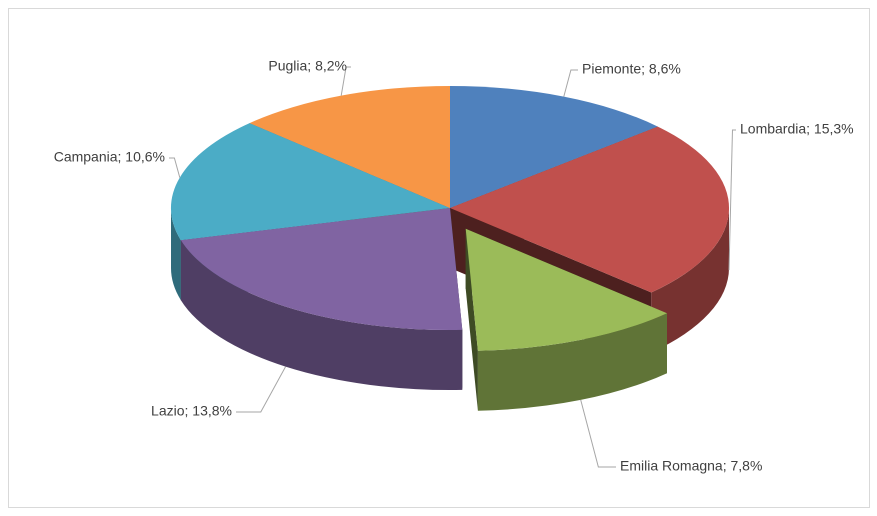 The image size is (877, 516). I want to click on data-label: Puglia; 8,2%, so click(307, 66).